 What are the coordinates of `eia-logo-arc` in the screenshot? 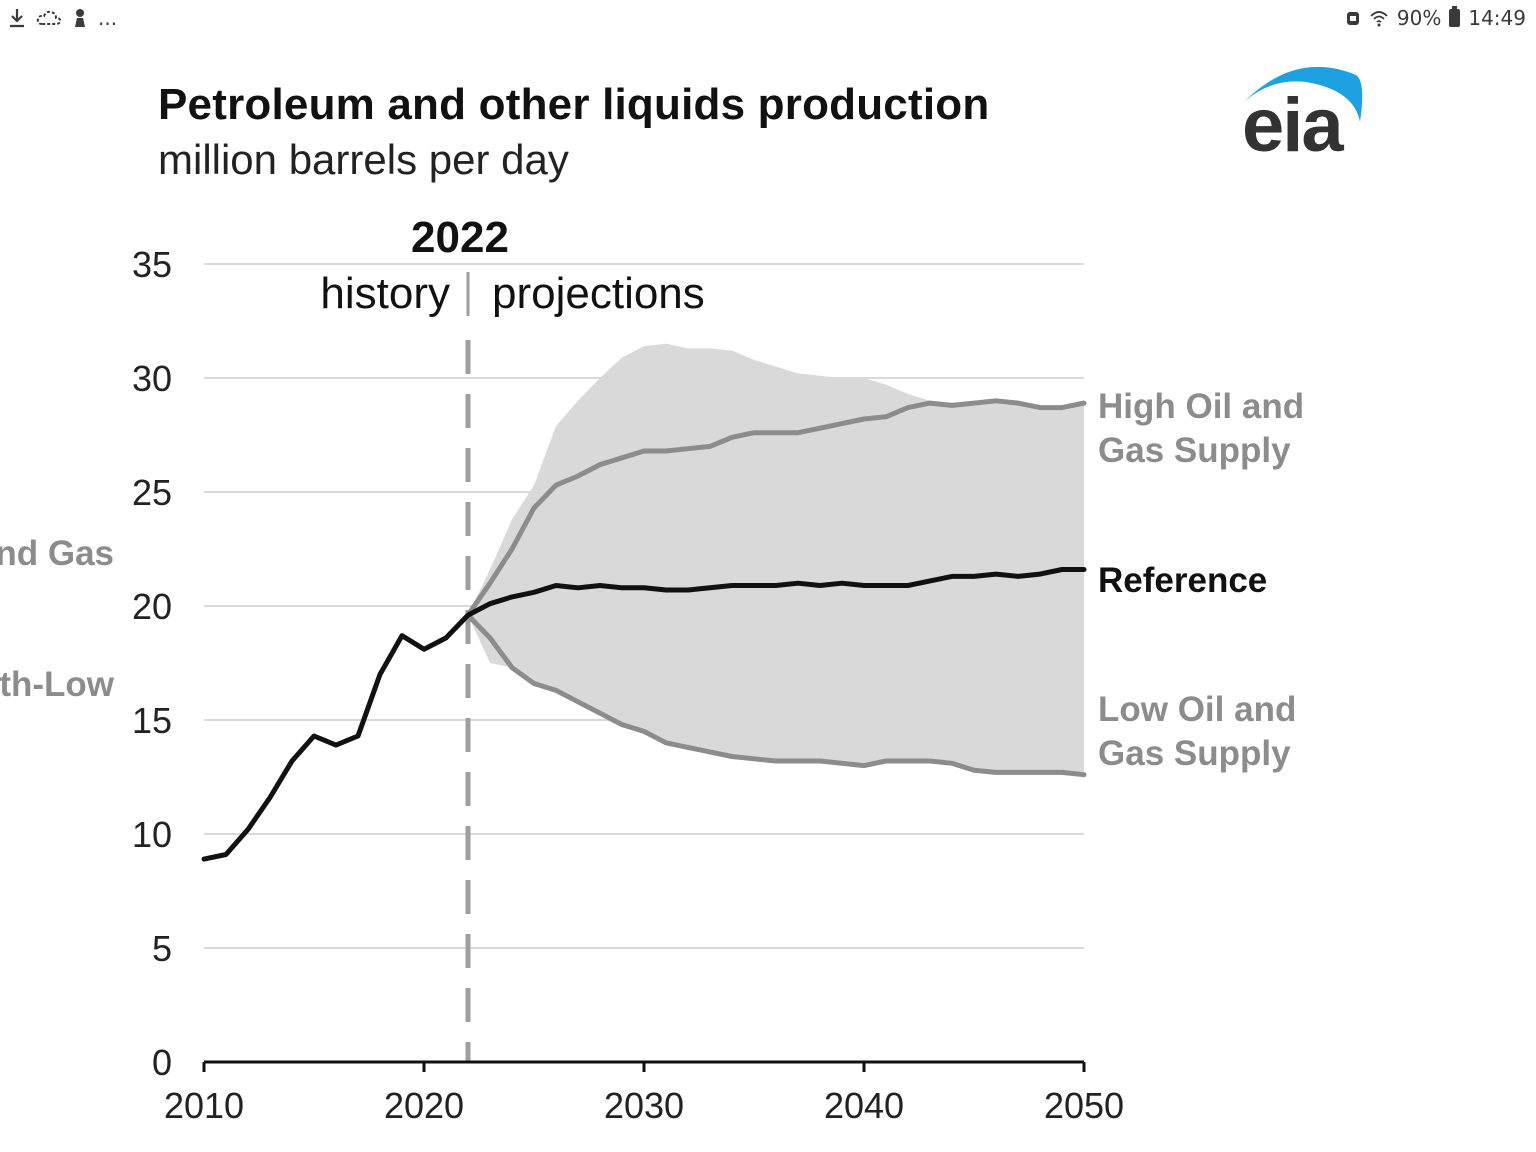 It's located at (1303, 94).